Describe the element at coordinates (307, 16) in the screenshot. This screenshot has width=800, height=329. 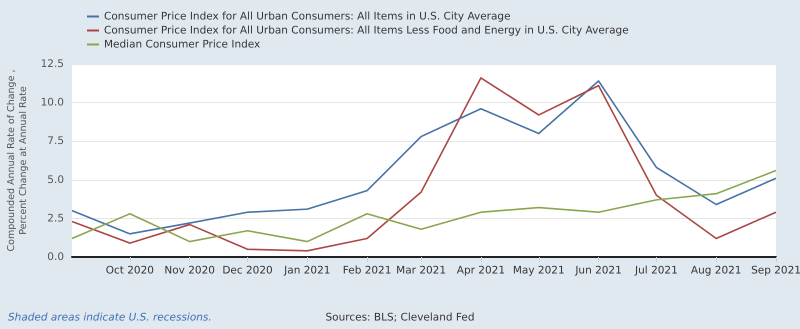
I see `legend-label: Consumer Price Index for All Urban Consumers: All Items in U.S. City Average` at that location.